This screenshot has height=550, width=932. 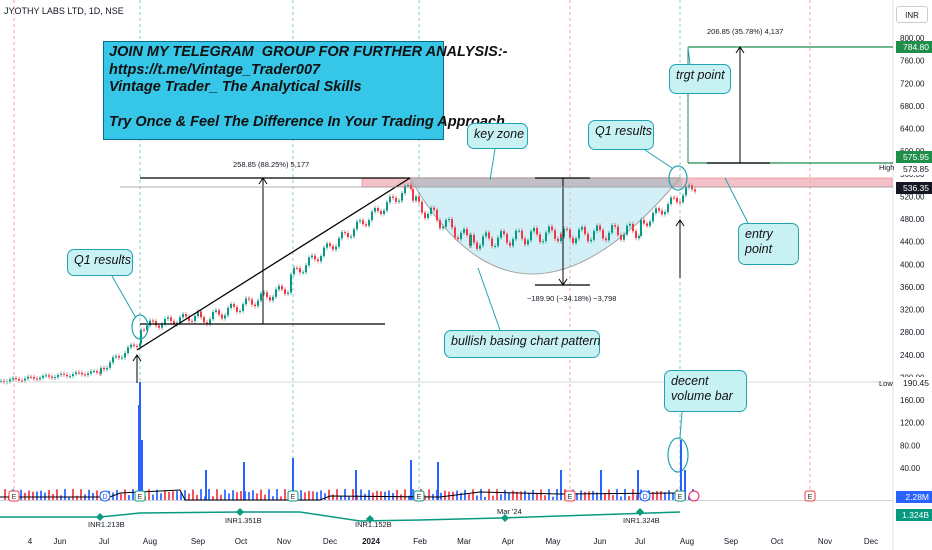 I want to click on price-tag-high: 575.95, so click(x=914, y=157).